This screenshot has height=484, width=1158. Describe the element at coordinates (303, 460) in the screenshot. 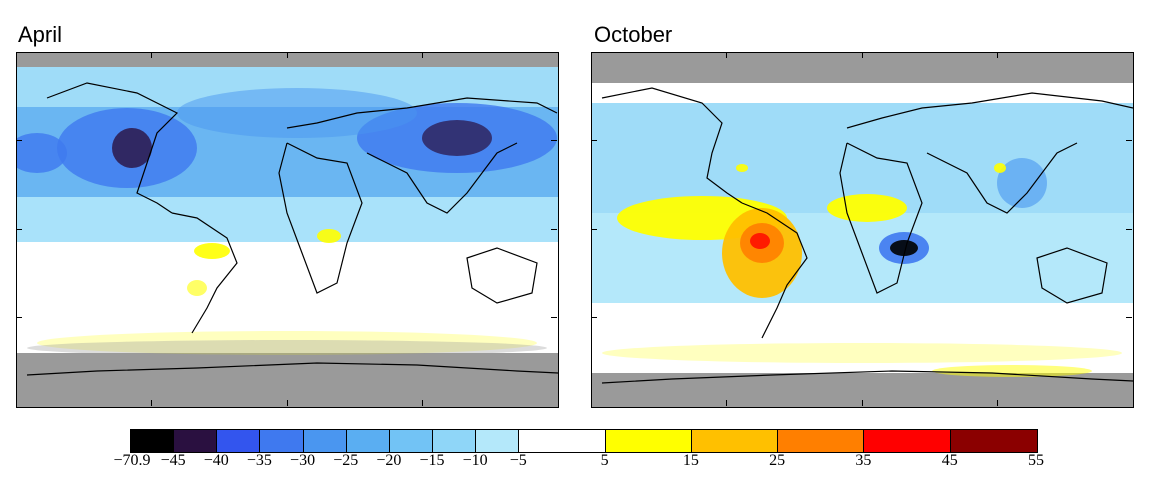

I see `colorbar-tick-label: −30` at that location.